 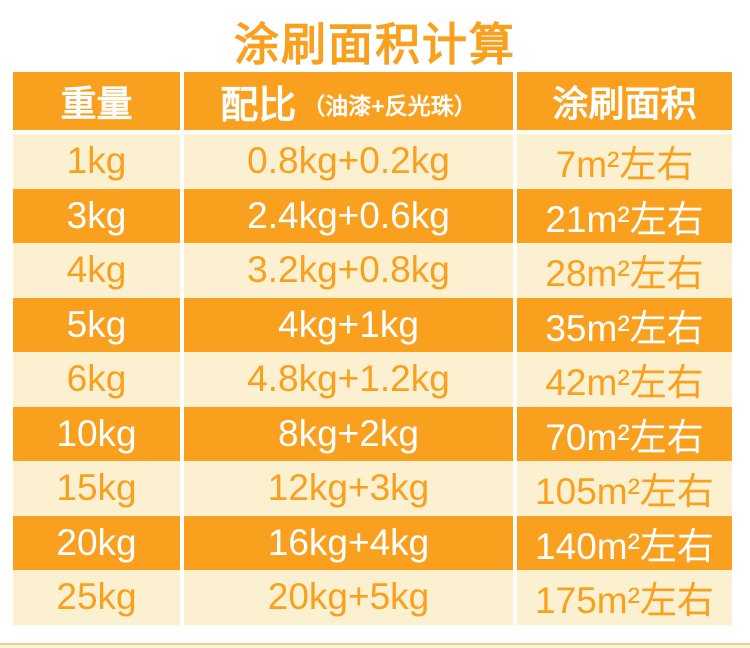 I want to click on table-row: 10kg 8kg+2kg 70m²左右, so click(x=372, y=433).